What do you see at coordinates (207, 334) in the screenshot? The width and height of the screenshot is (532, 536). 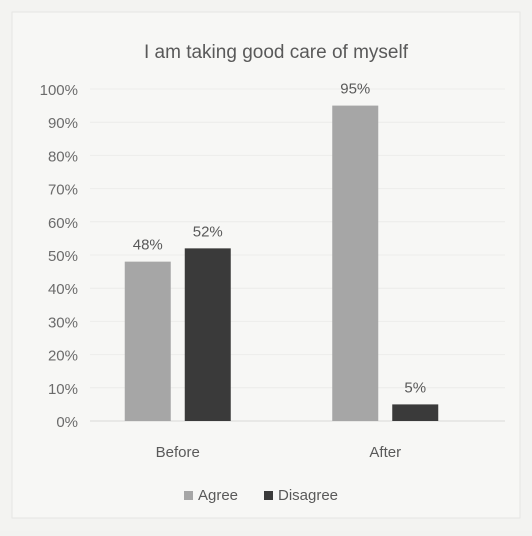 I see `bar-disagree-before` at bounding box center [207, 334].